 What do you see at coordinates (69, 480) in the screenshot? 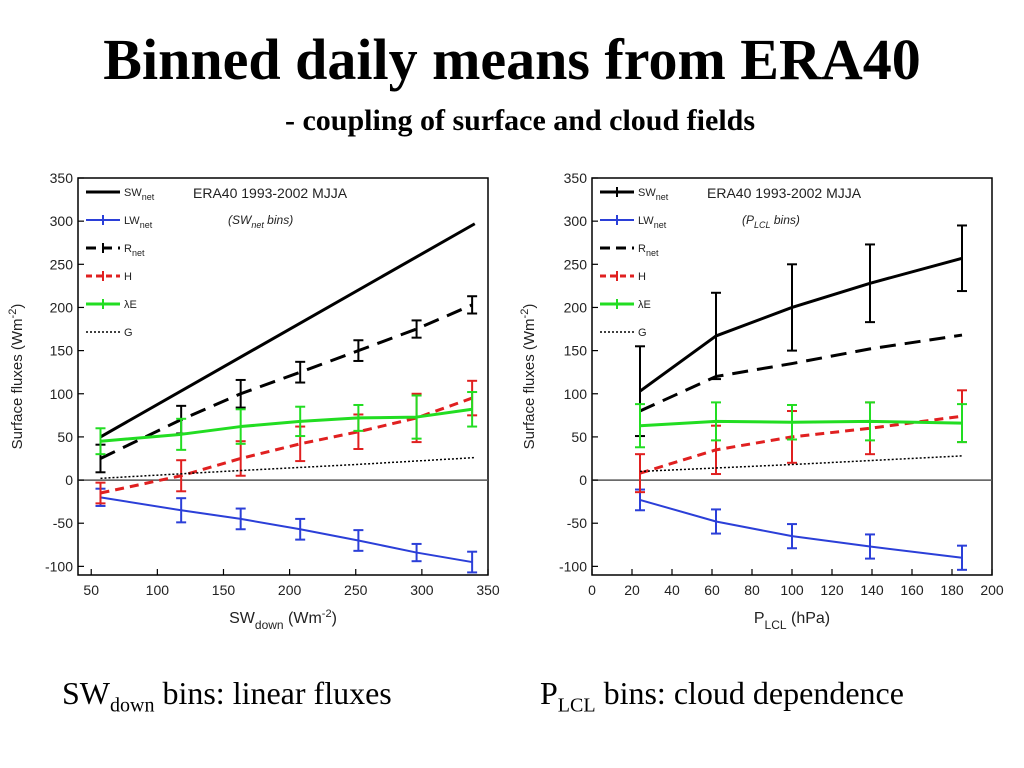
I see `left-chart-ytick-label: 0` at bounding box center [69, 480].